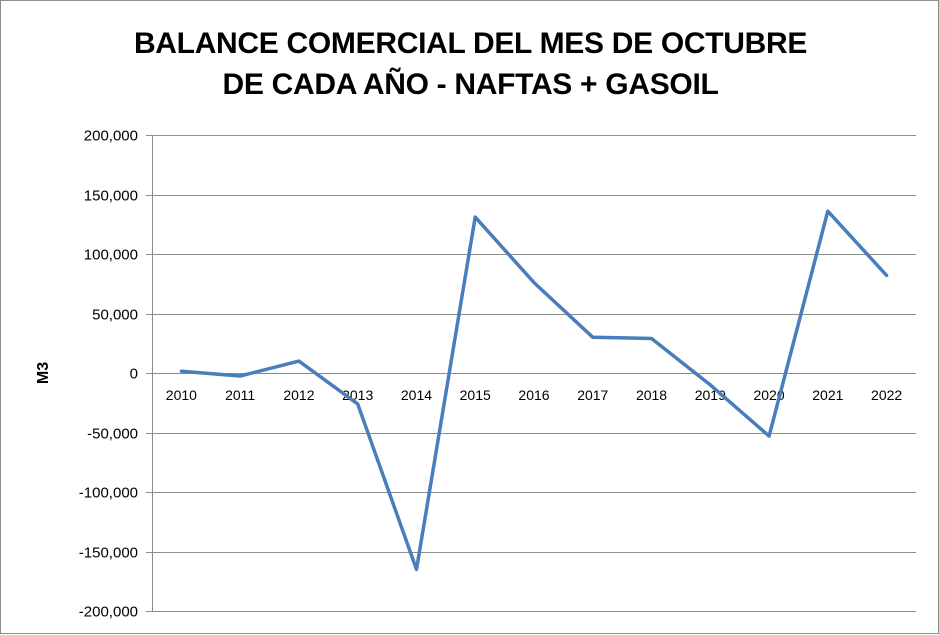  I want to click on x-tick-label: 2022, so click(886, 395).